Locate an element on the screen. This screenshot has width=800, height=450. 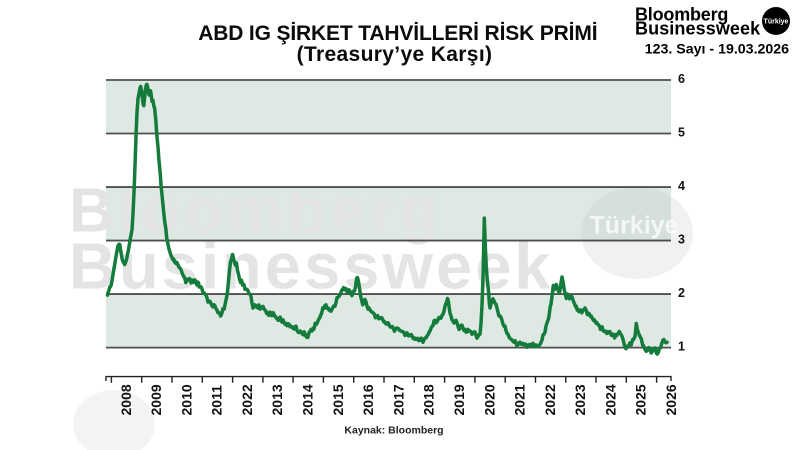
svg-text: 1 is located at coordinates (681, 346).